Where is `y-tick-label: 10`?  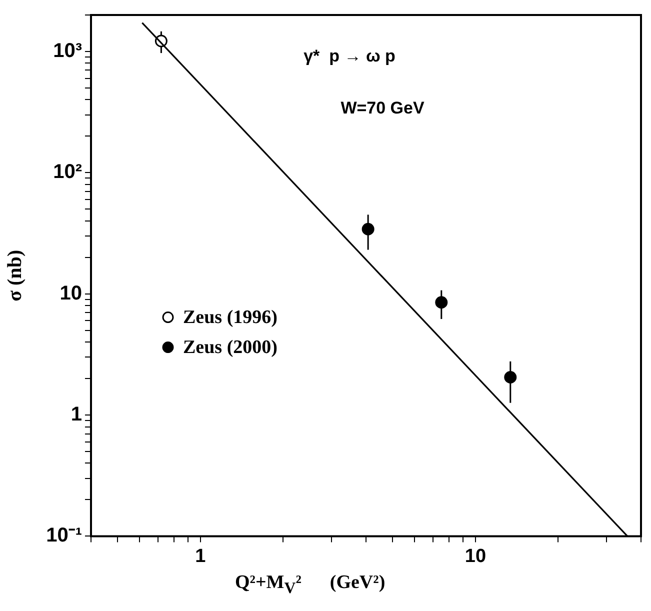 y-tick-label: 10 is located at coordinates (71, 293).